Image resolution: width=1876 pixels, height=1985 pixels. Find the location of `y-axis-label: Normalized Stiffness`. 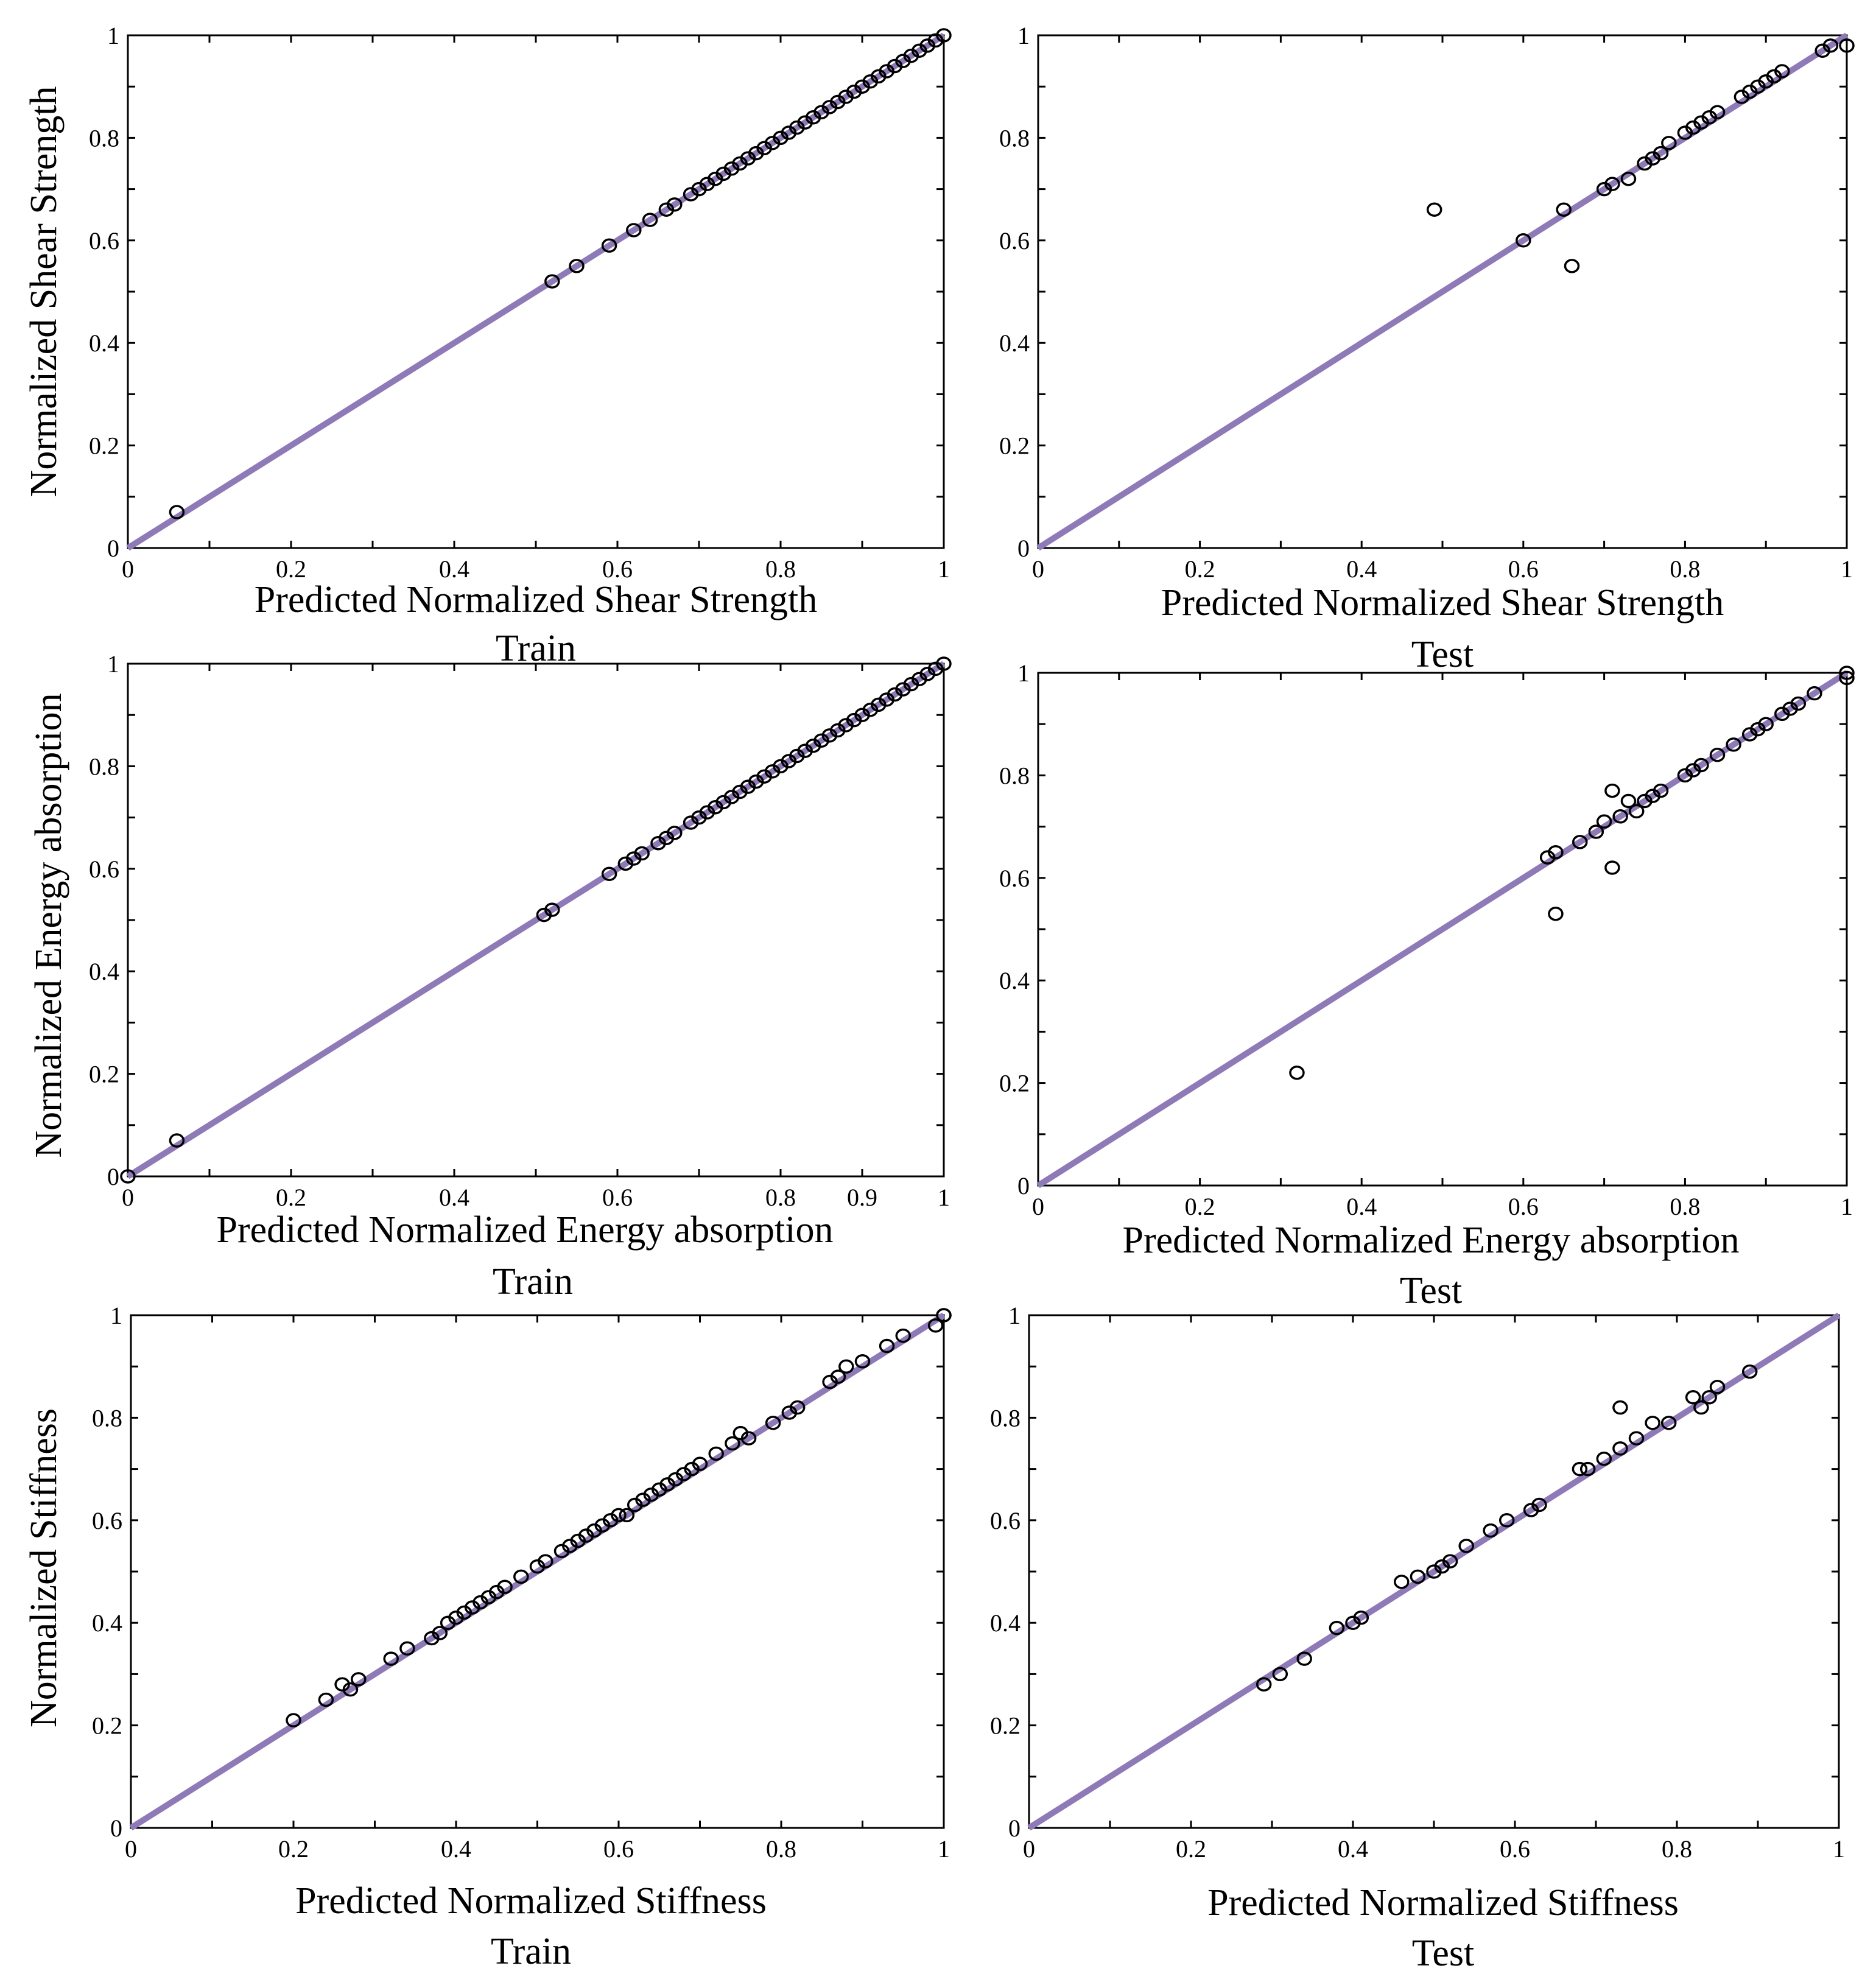

y-axis-label: Normalized Stiffness is located at coordinates (44, 1567).